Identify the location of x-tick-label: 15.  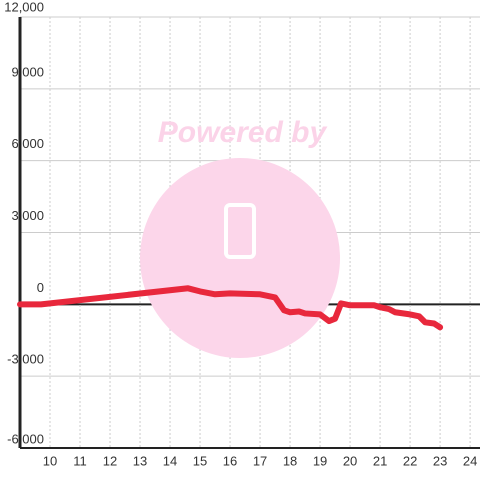
(200, 460).